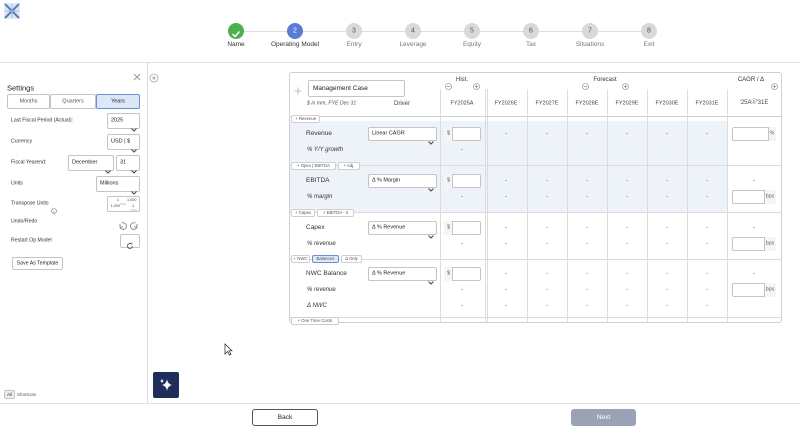 The width and height of the screenshot is (800, 433). What do you see at coordinates (590, 31) in the screenshot?
I see `step-circle: 7` at bounding box center [590, 31].